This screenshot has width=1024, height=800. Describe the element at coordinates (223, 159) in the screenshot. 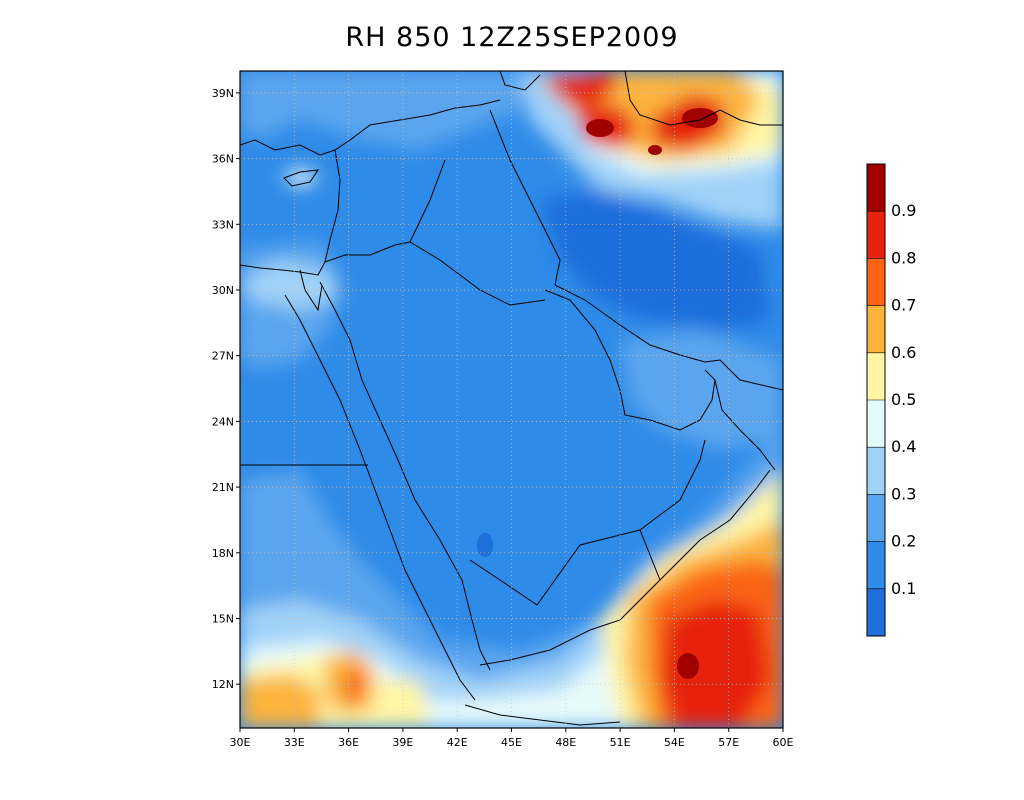

I see `lat-tick-label: 36N` at that location.